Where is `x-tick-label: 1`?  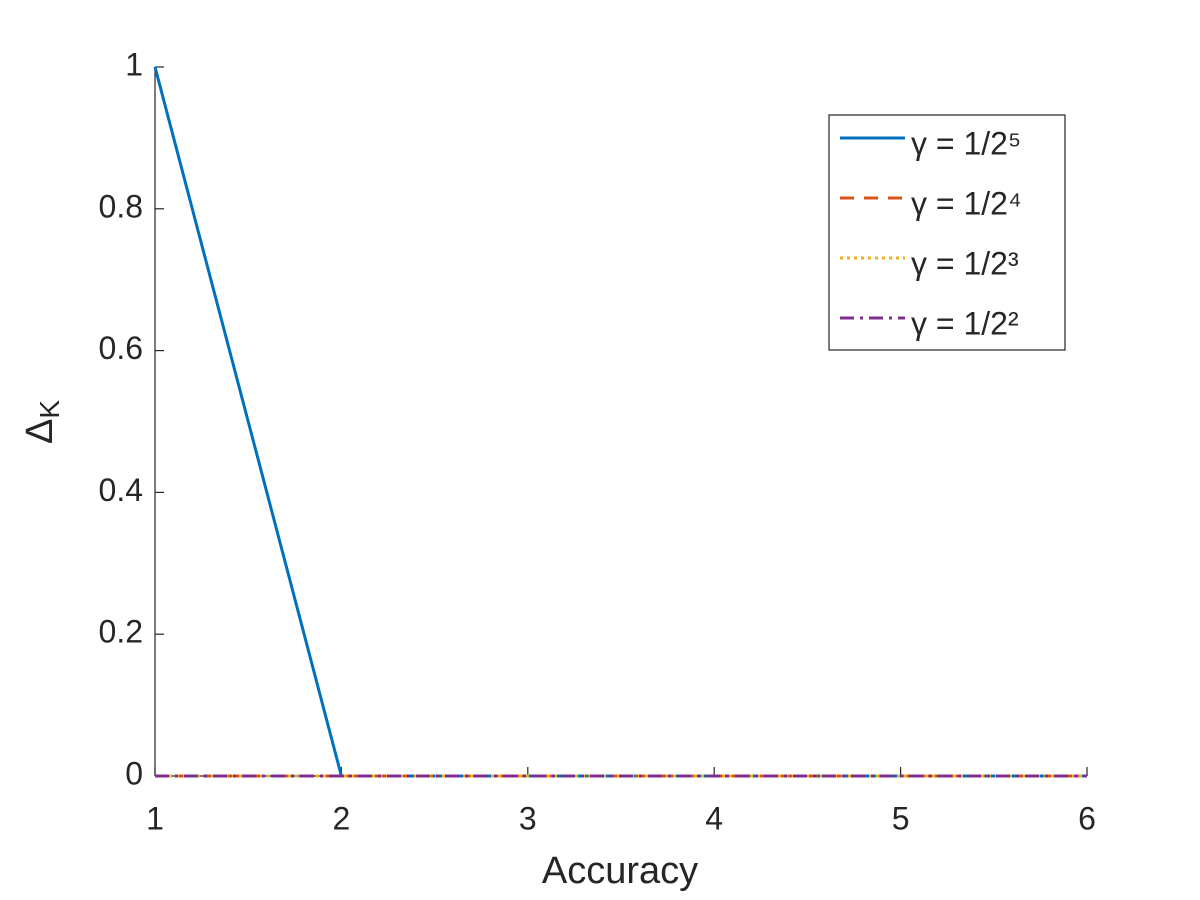 x-tick-label: 1 is located at coordinates (155, 818).